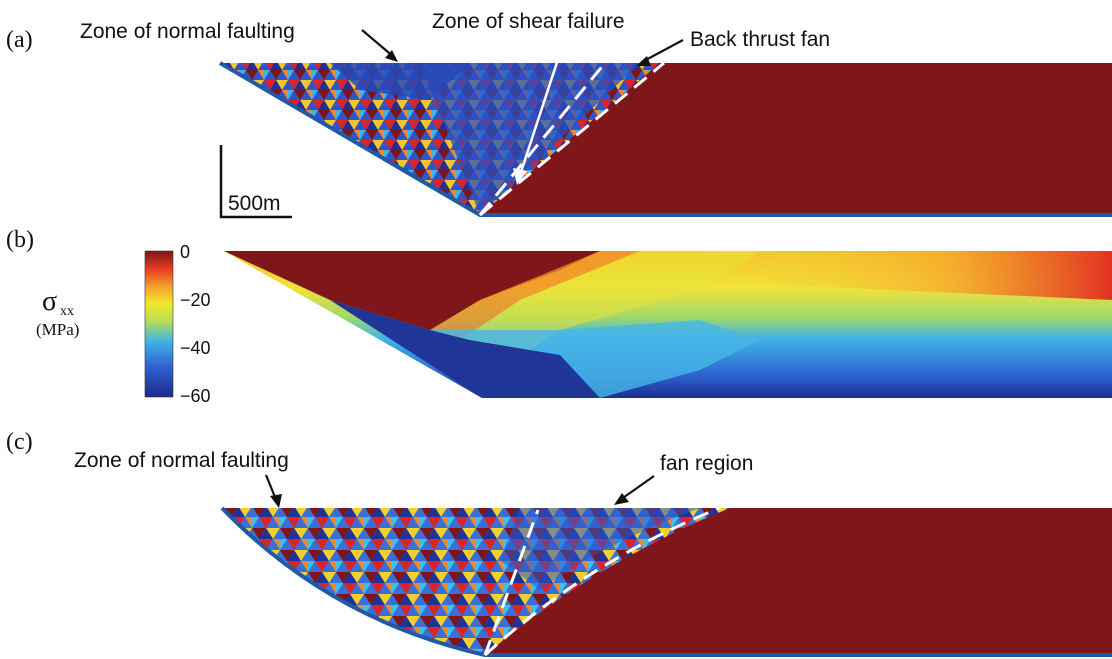  What do you see at coordinates (906, 275) in the screenshot?
I see `panel-b-top-right-high-stress` at bounding box center [906, 275].